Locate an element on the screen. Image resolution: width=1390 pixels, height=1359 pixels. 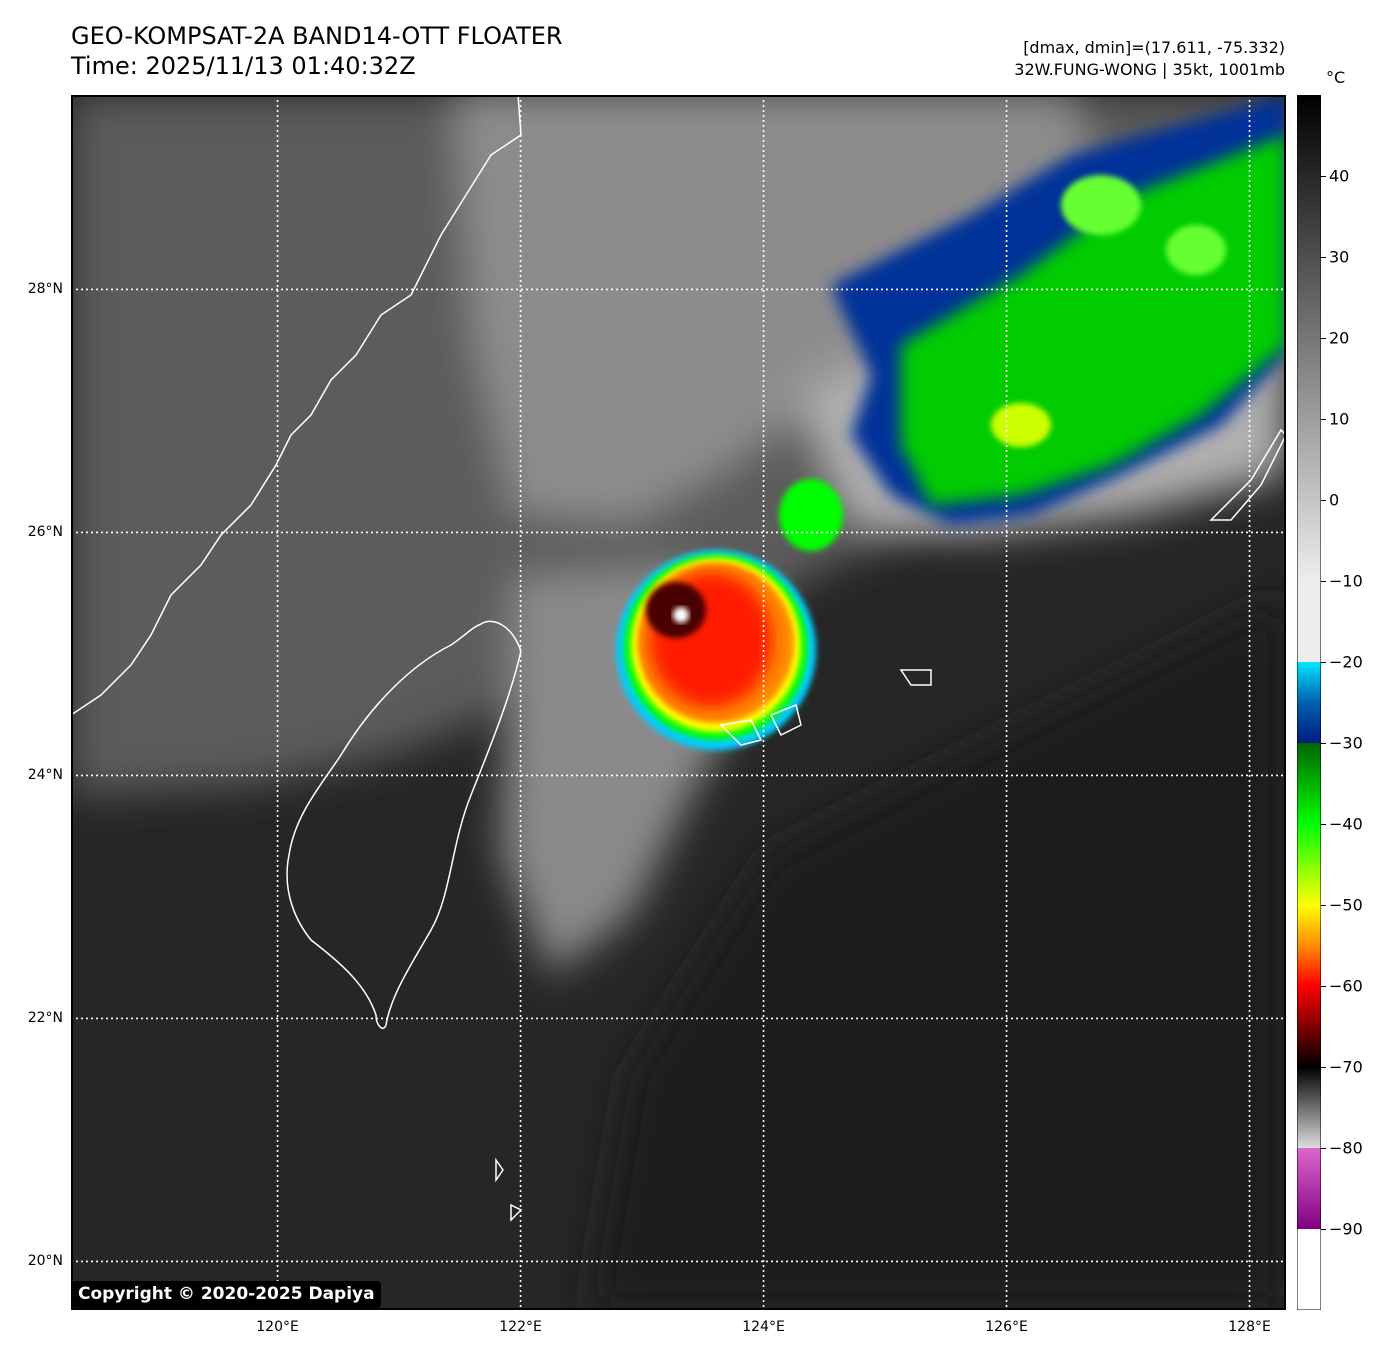
lat-tick-label: 22°N is located at coordinates (45, 1018).